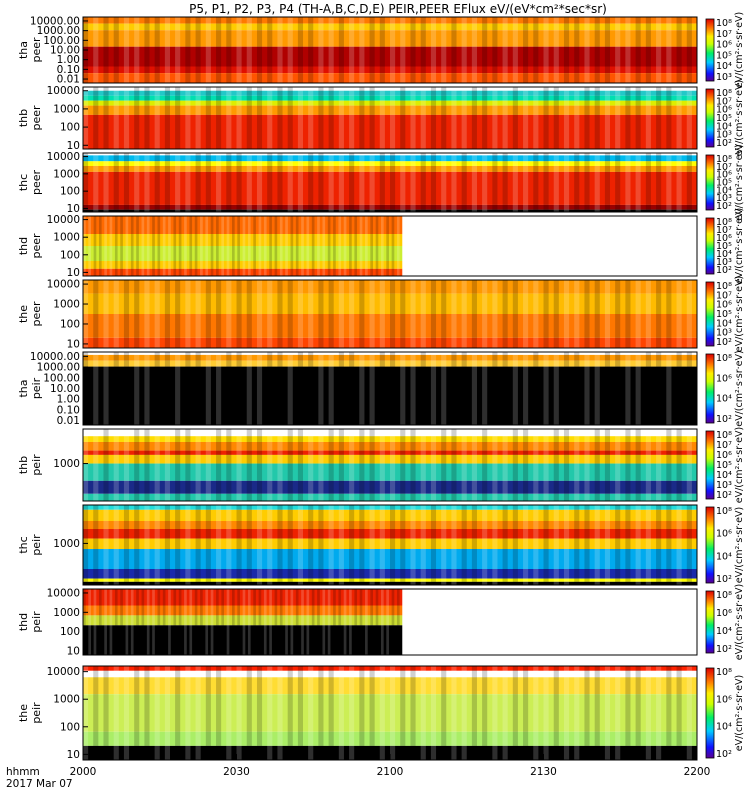 This screenshot has height=800, width=750. What do you see at coordinates (23, 772) in the screenshot?
I see `time-label-hhmm: hhmm` at bounding box center [23, 772].